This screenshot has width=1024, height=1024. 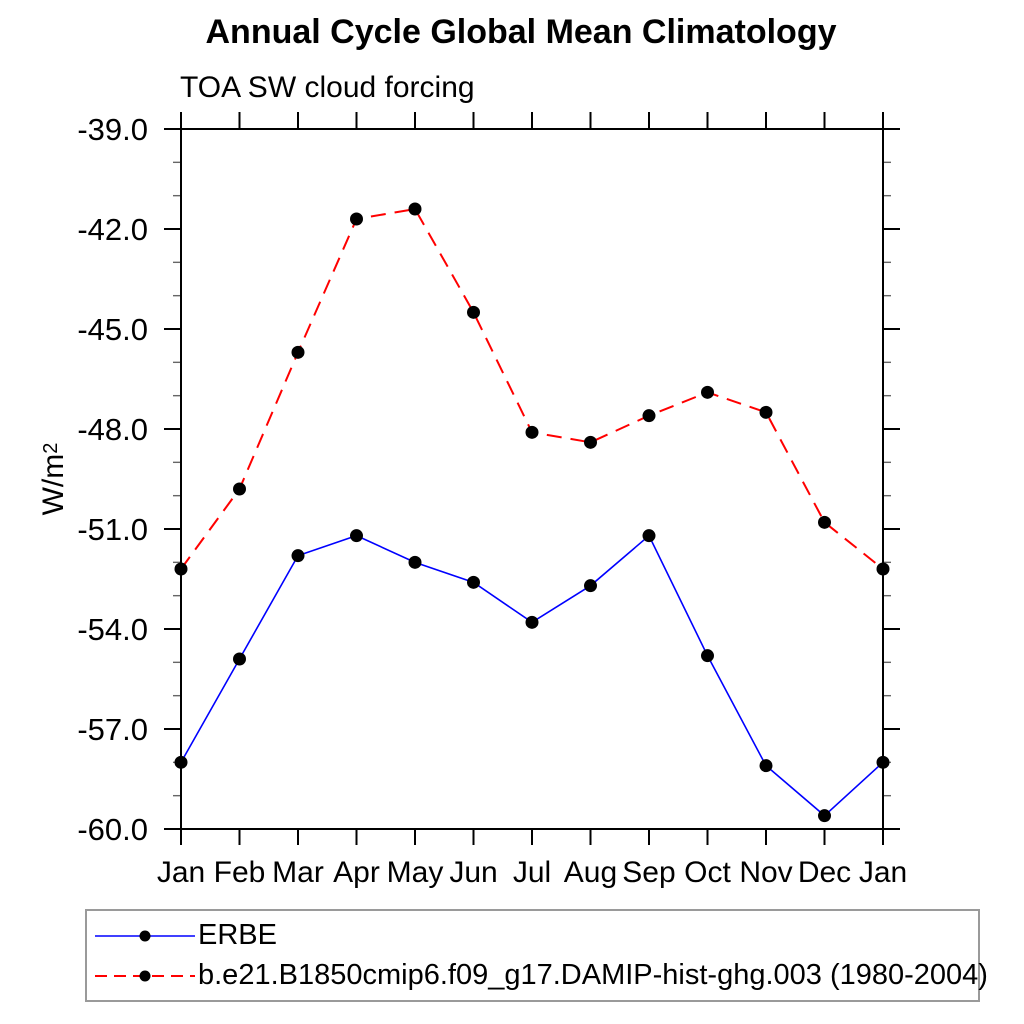 I want to click on x-tick-label: Jul, so click(x=532, y=872).